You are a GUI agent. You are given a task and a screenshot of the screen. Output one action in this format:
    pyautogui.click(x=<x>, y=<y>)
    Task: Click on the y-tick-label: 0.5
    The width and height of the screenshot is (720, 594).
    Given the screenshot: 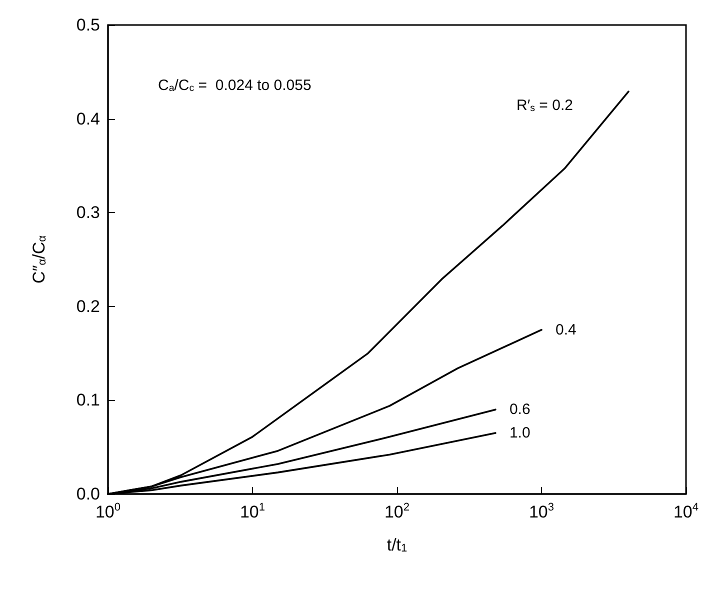 What is the action you would take?
    pyautogui.click(x=88, y=25)
    